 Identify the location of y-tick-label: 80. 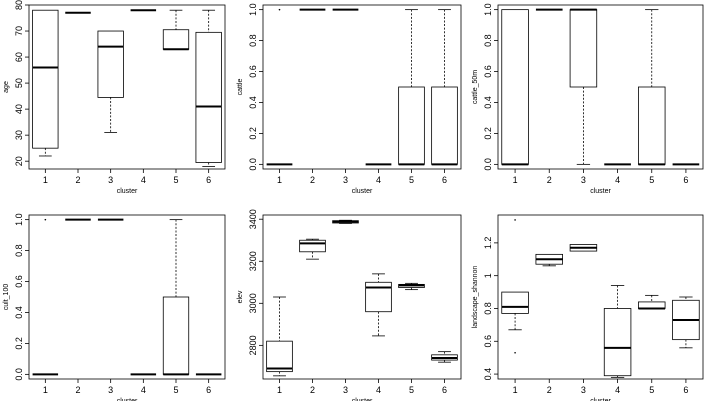
(19, 5).